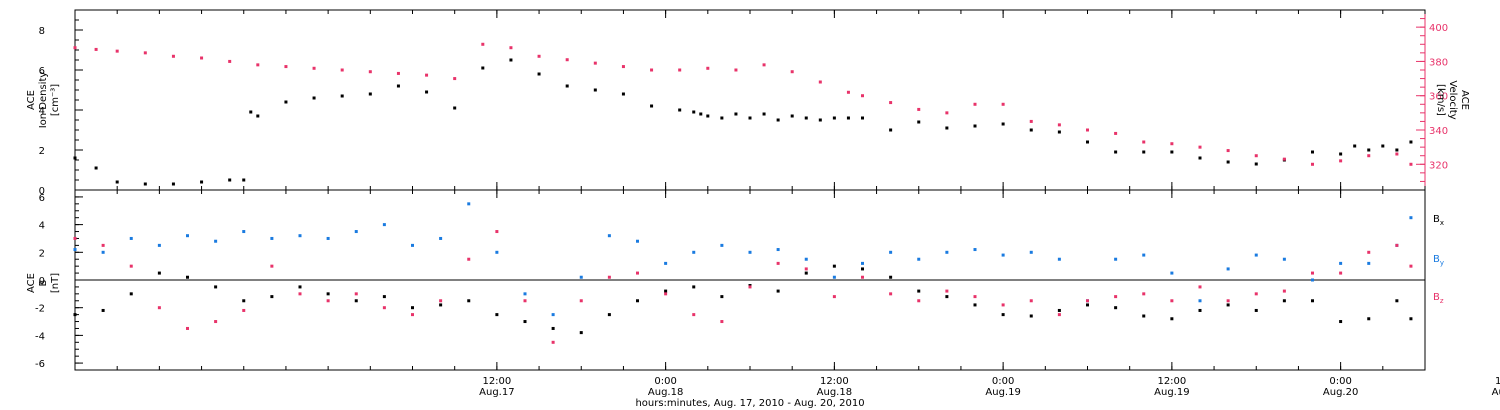 This screenshot has width=1500, height=410. What do you see at coordinates (665, 381) in the screenshot?
I see `time-tick-label: 0:00` at bounding box center [665, 381].